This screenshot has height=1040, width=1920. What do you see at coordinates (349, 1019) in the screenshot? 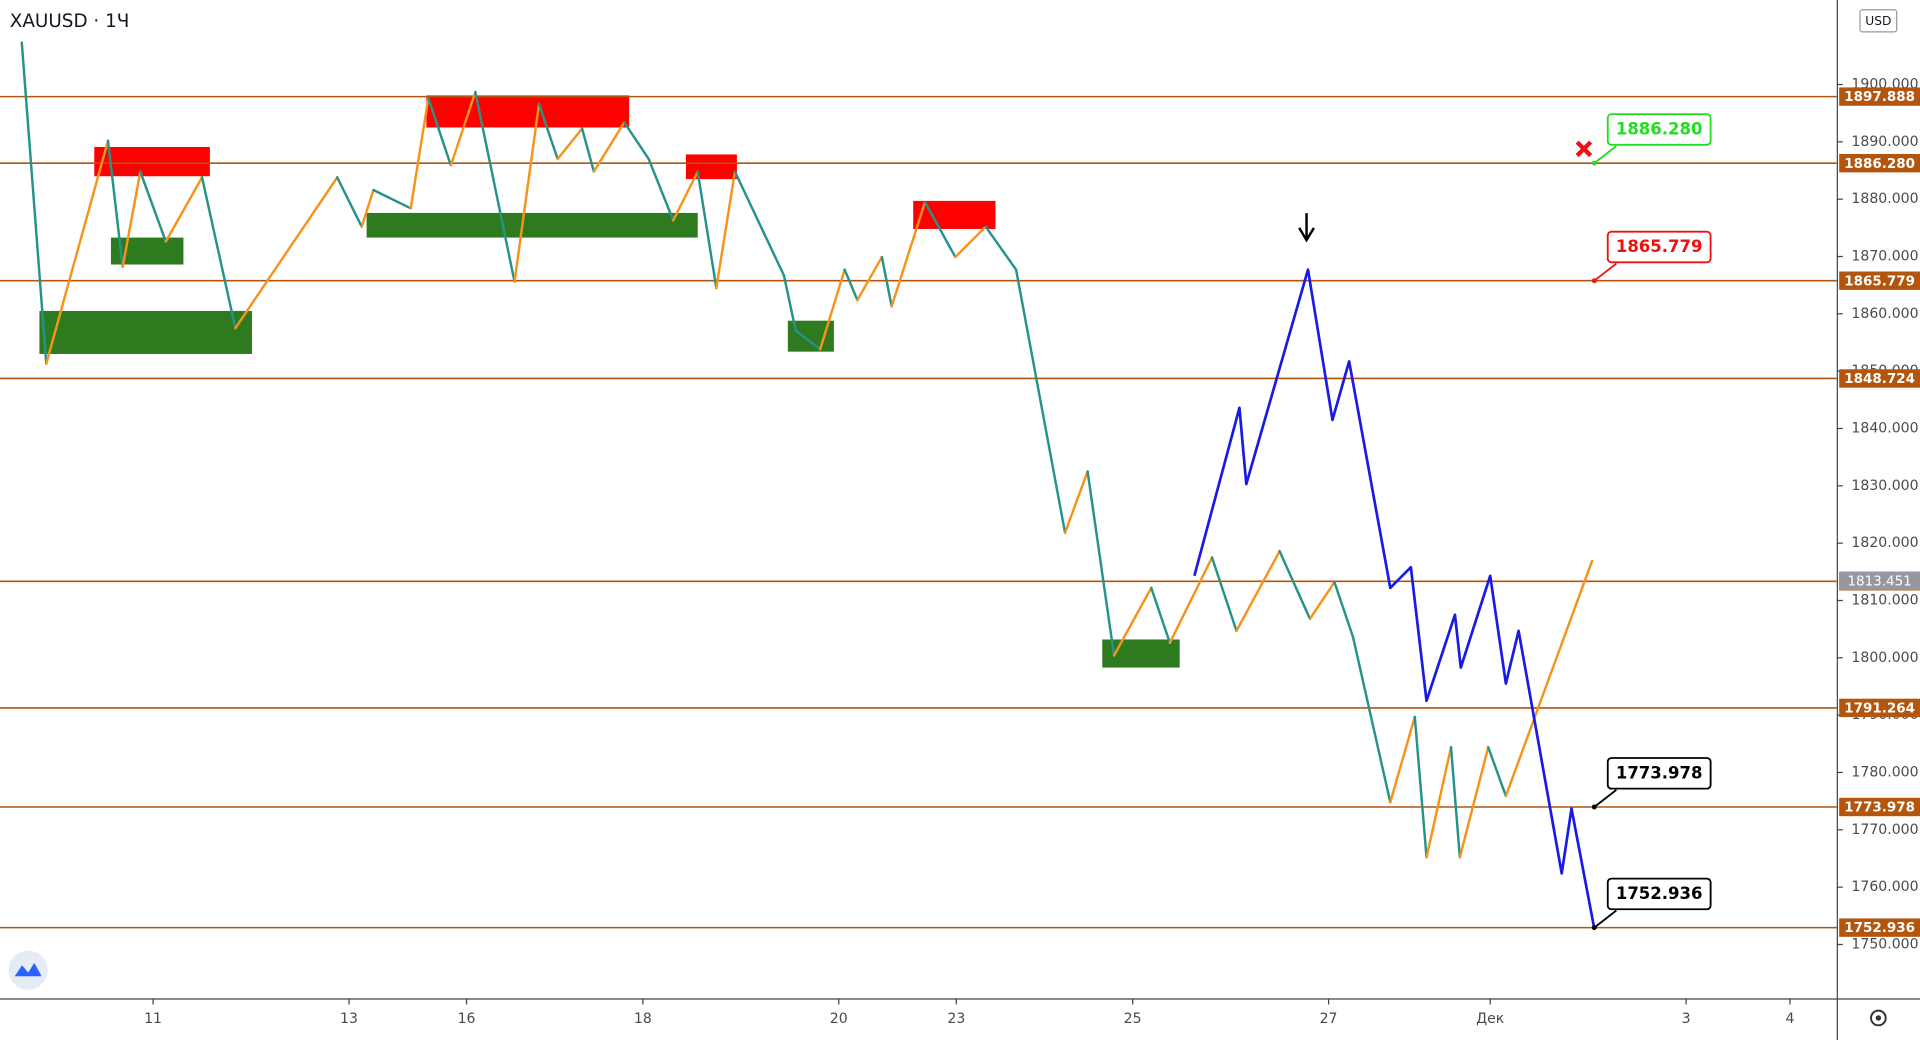
I see `x-tick-label: 13` at bounding box center [349, 1019].